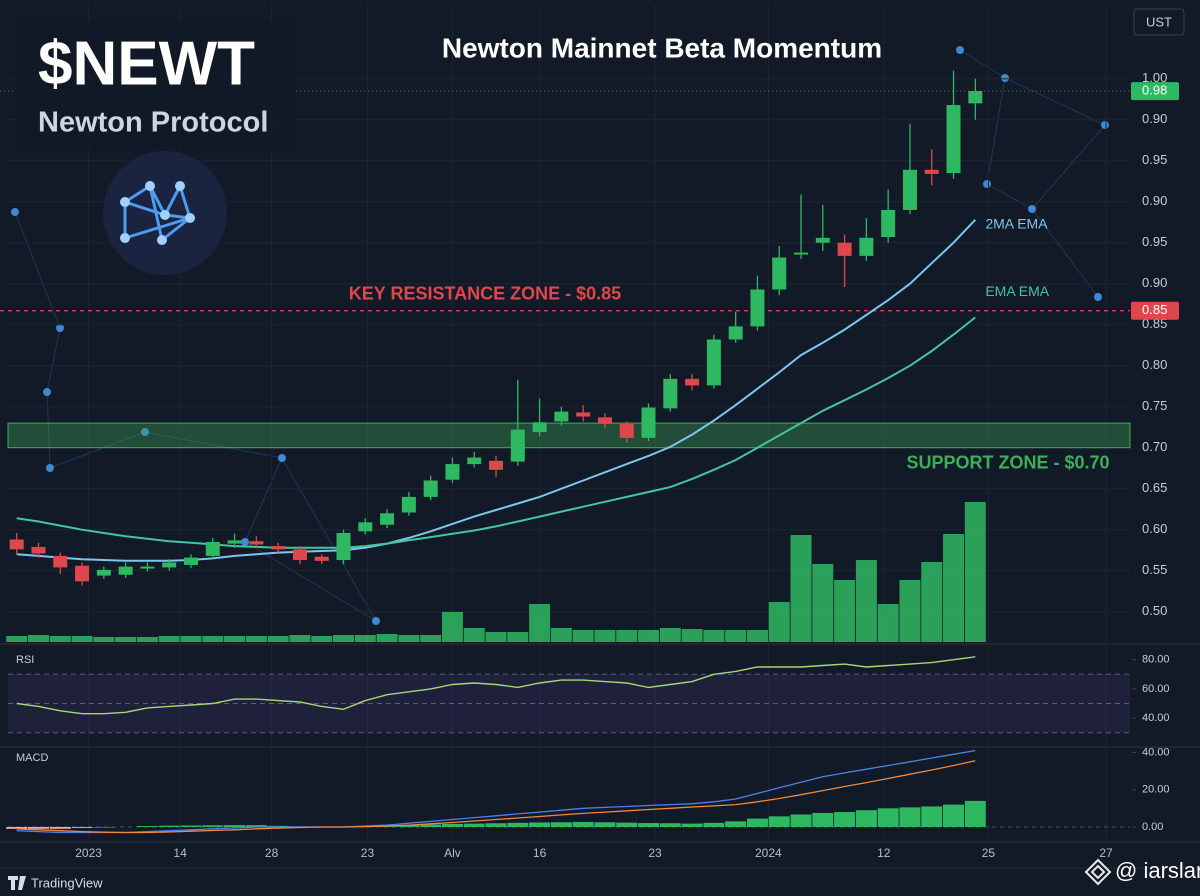  I want to click on currency: UST, so click(1159, 21).